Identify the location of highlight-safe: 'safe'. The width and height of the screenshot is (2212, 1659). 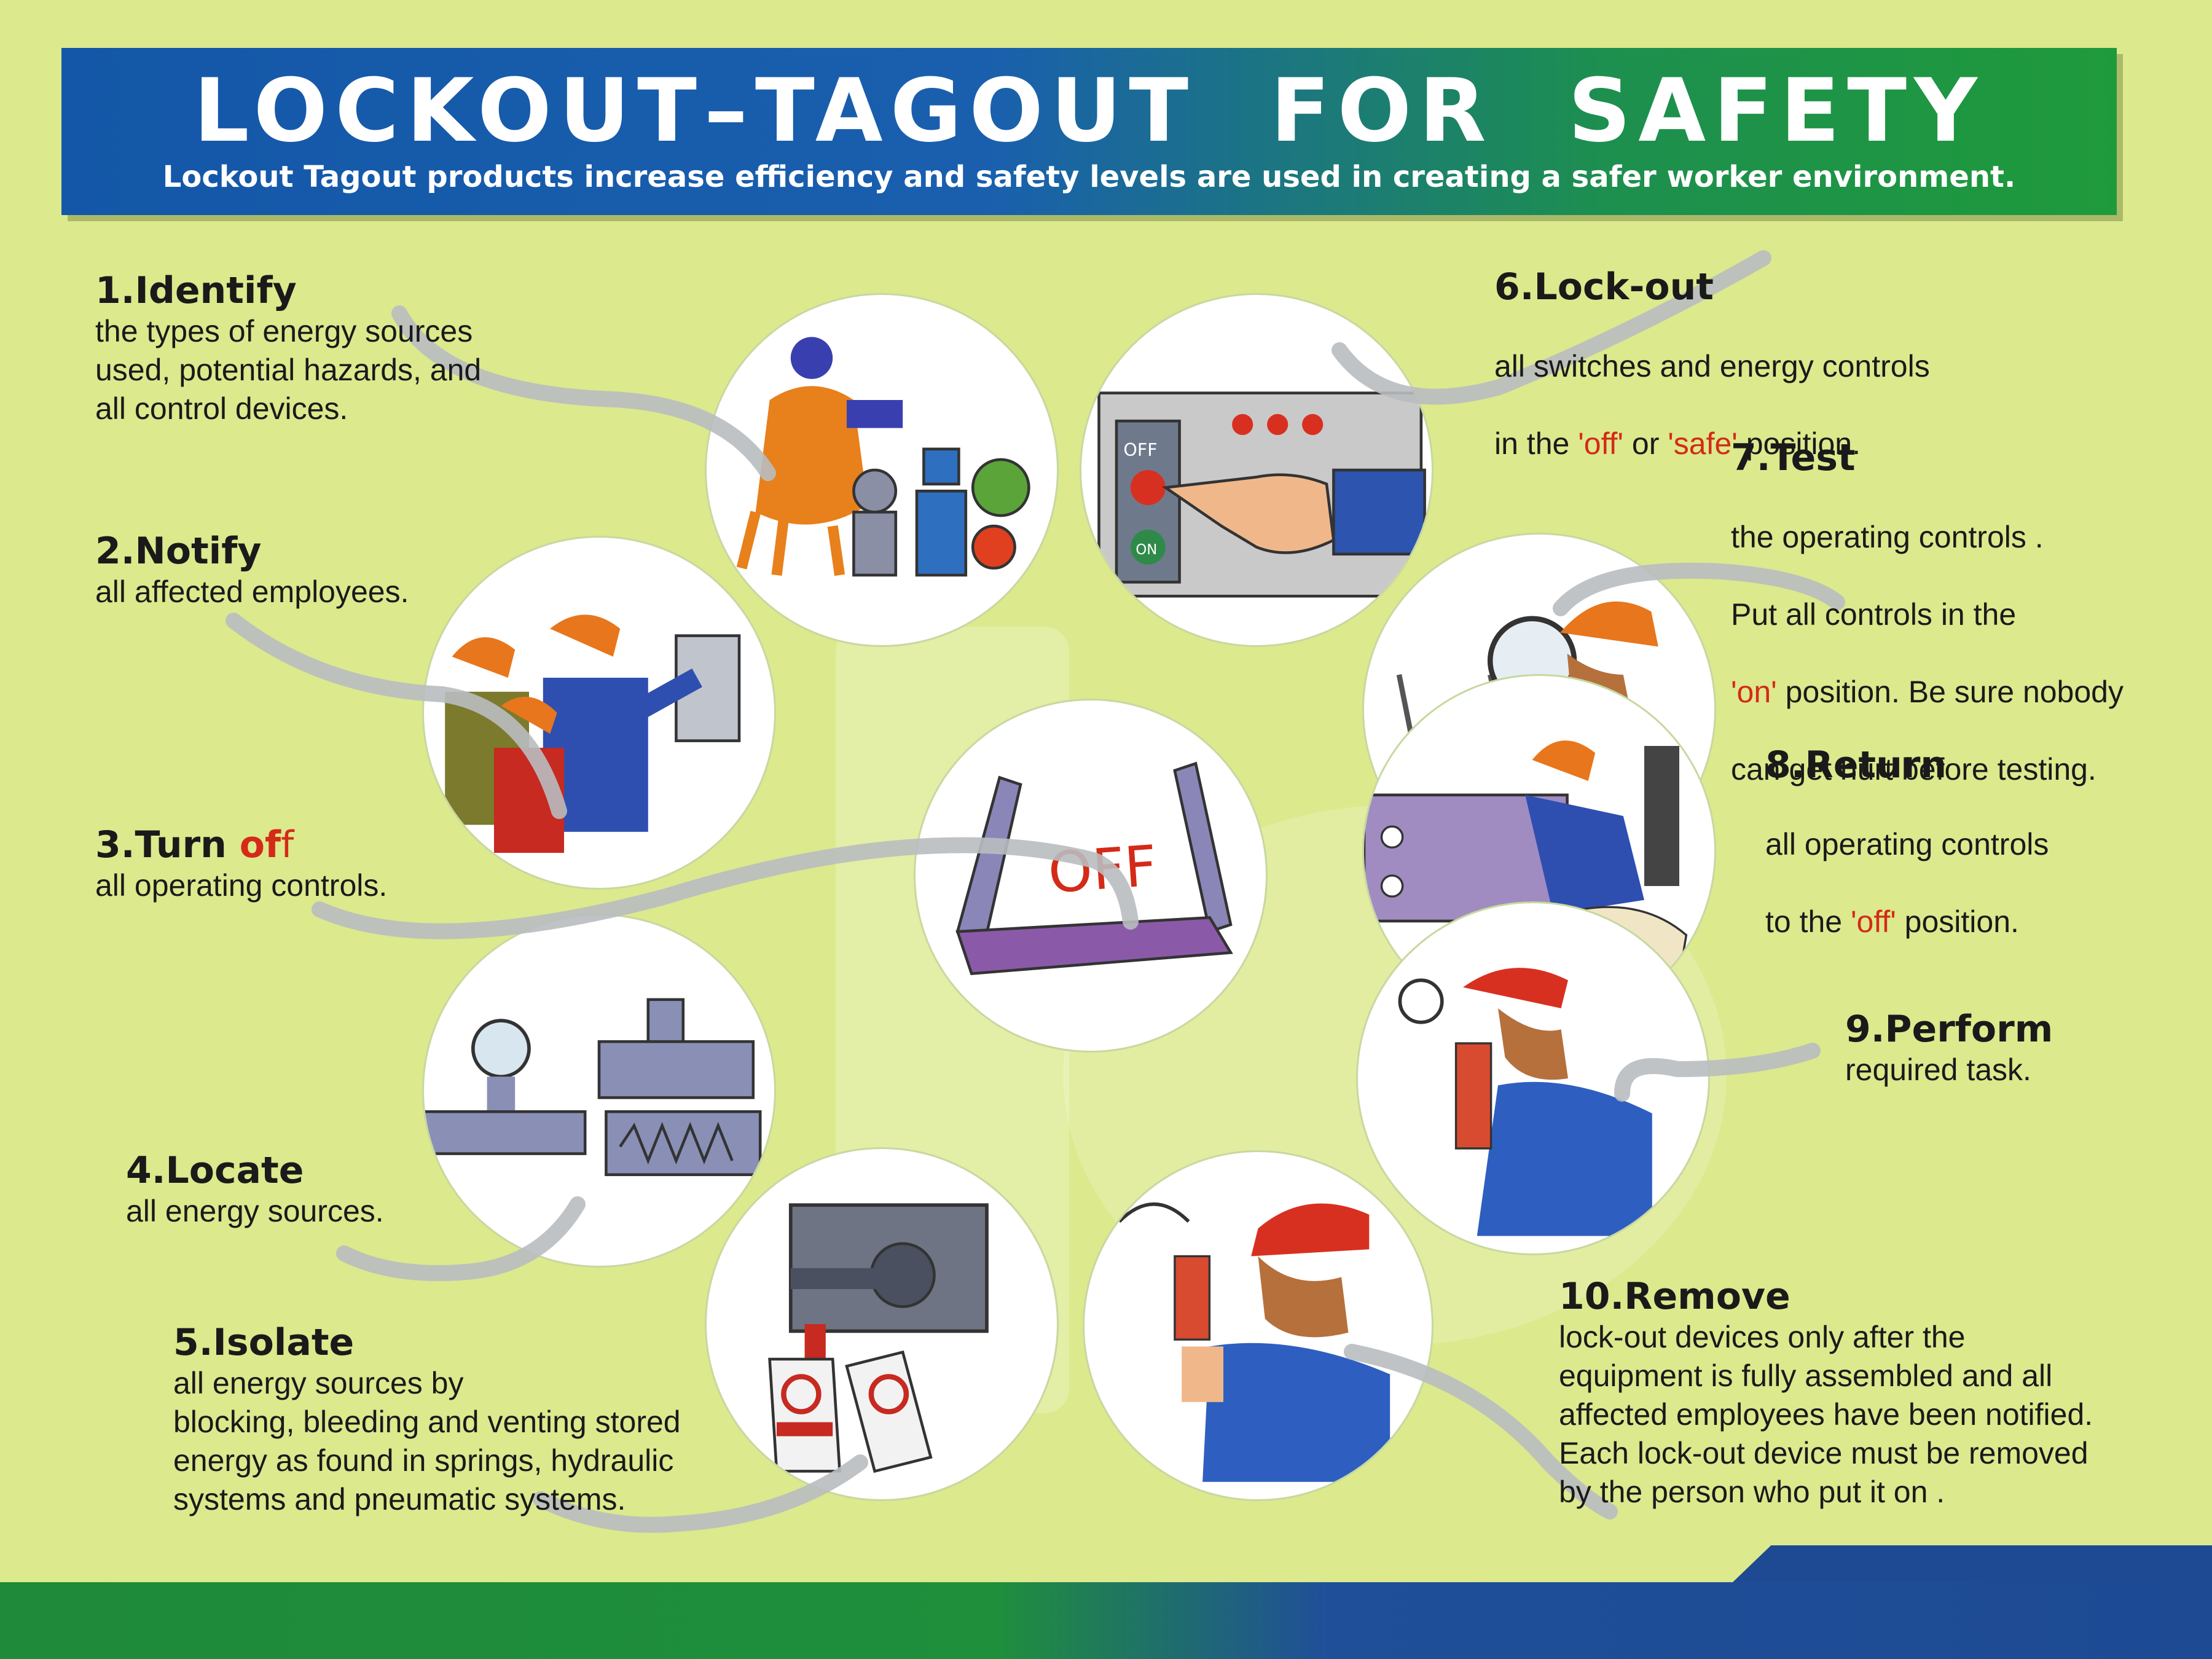
(1703, 443).